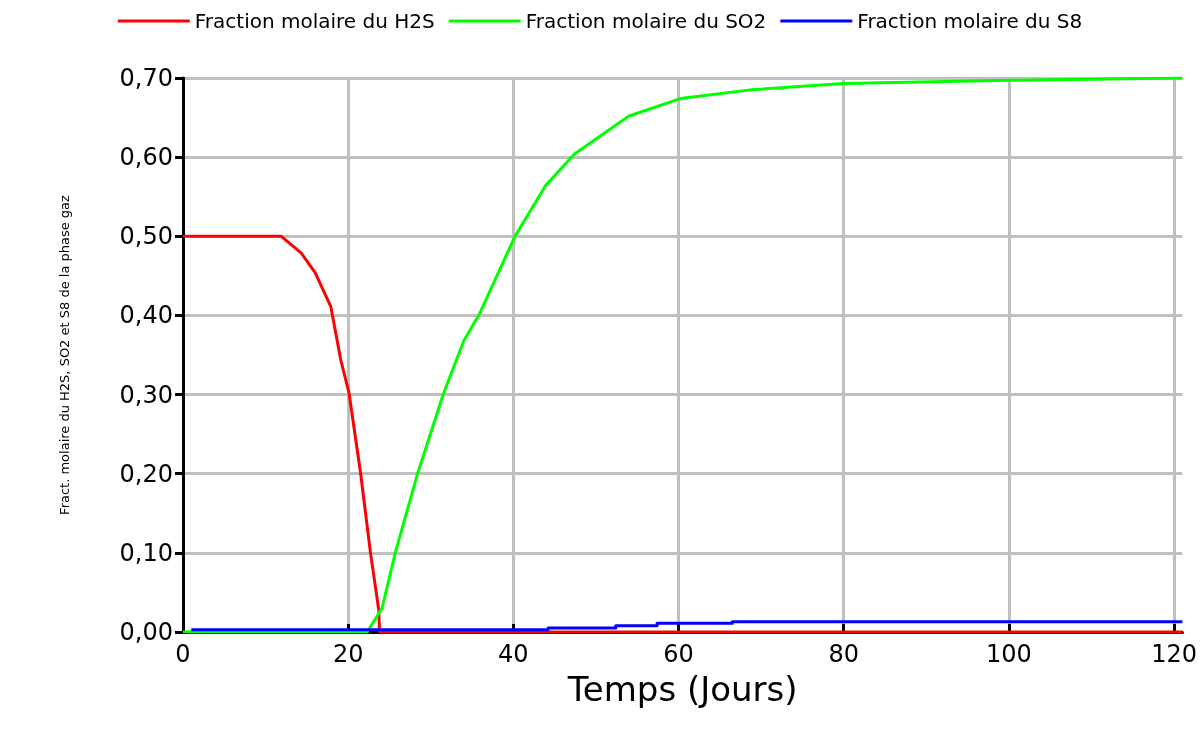  What do you see at coordinates (678, 654) in the screenshot?
I see `x-tick-label: 60` at bounding box center [678, 654].